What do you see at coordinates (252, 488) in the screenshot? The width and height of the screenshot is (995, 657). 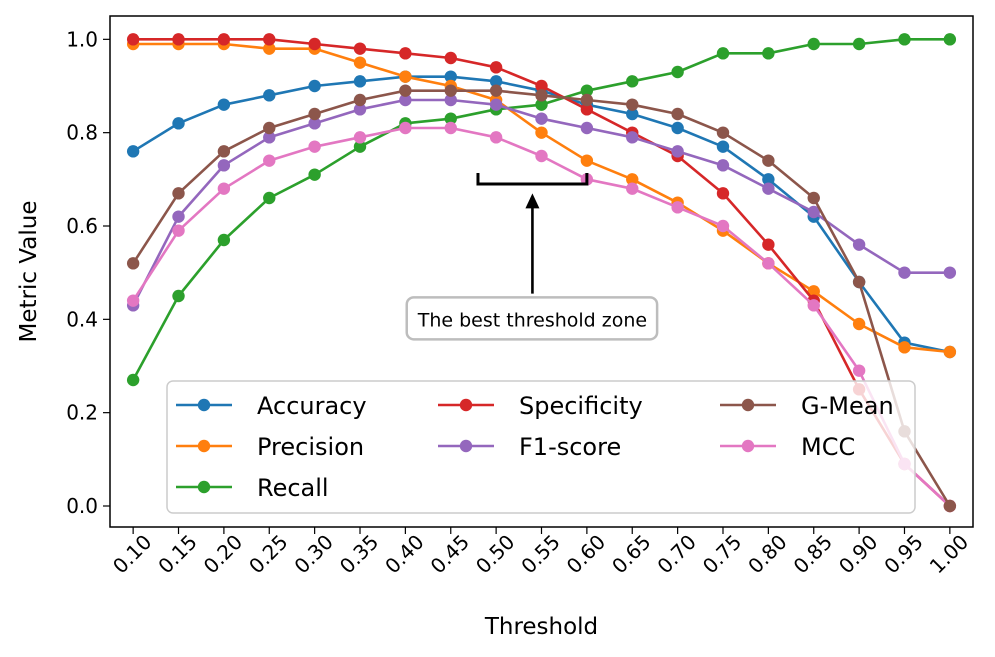 I see `legend-entry-recall: Recall` at bounding box center [252, 488].